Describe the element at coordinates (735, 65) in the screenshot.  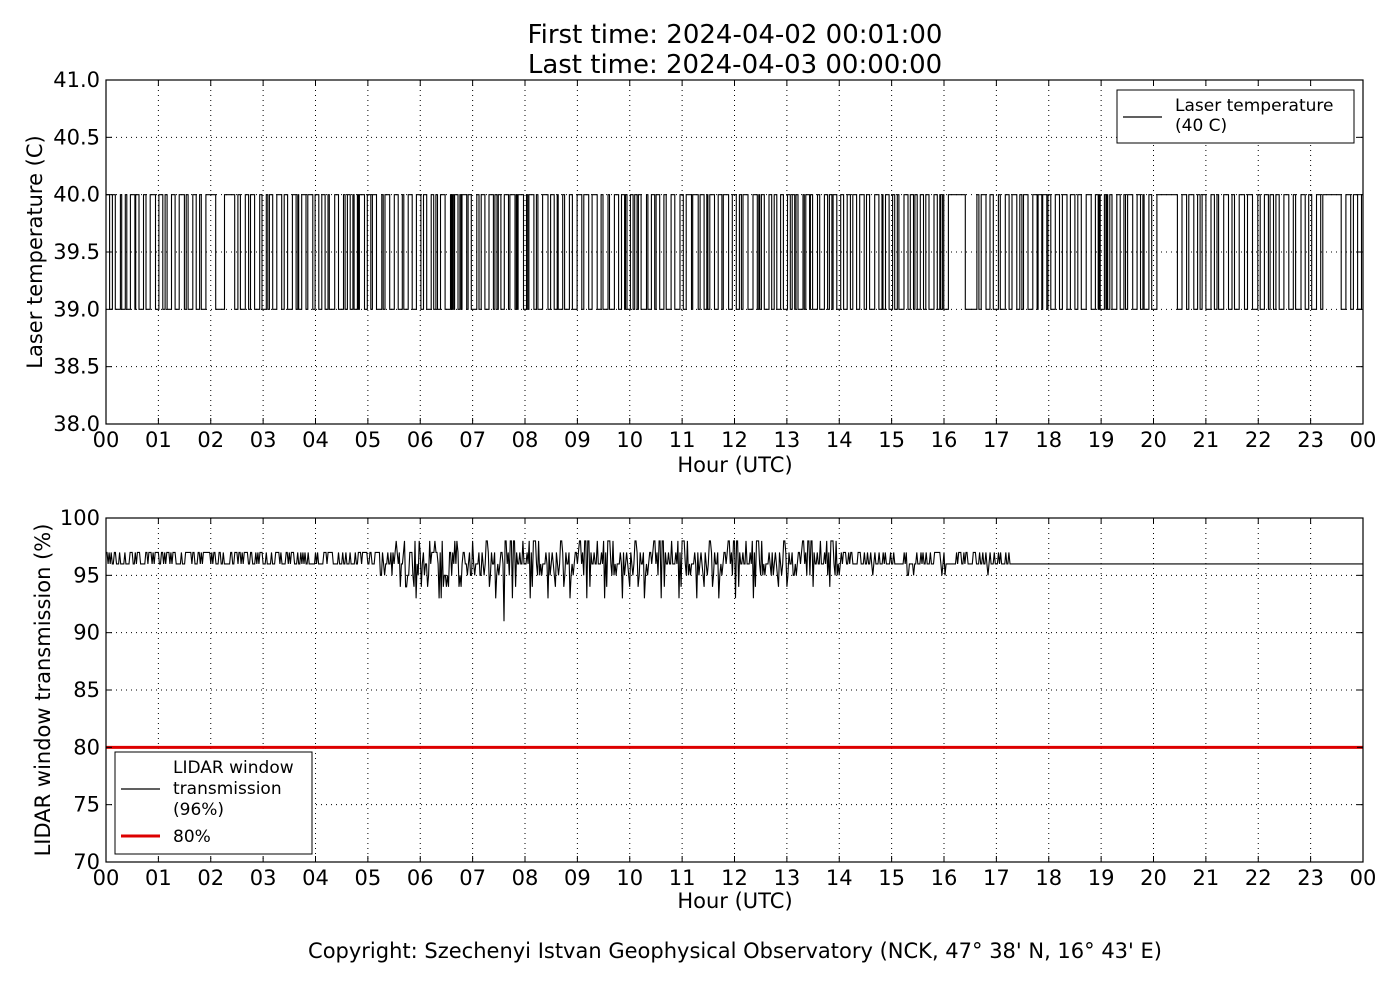
I see `chart-title-line2: Last time: 2024-04-03 00:00:00` at that location.